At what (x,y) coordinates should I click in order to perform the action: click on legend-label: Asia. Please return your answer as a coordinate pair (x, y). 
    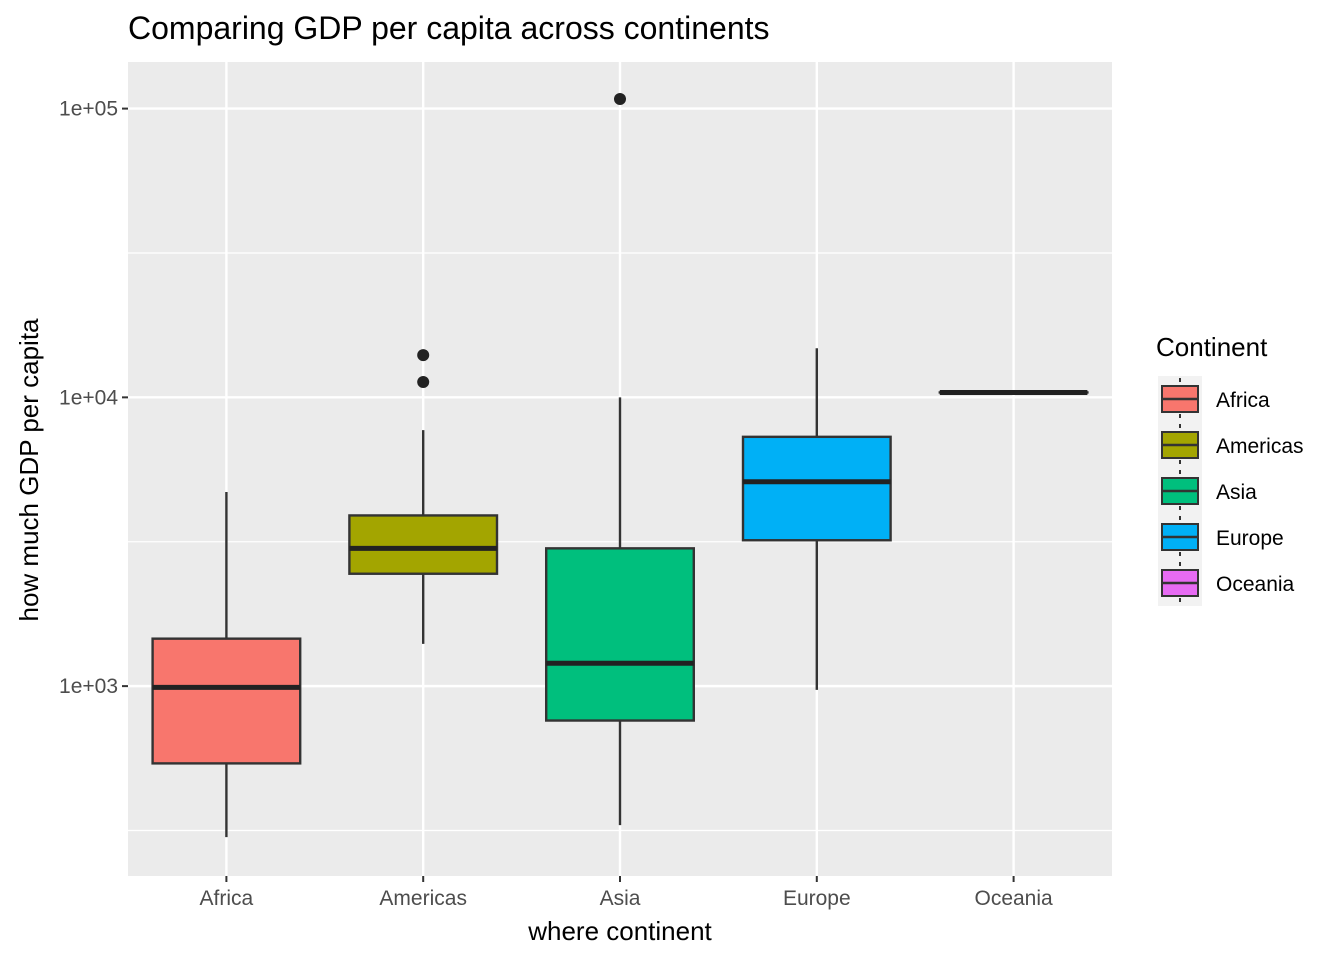
    Looking at the image, I should click on (1236, 492).